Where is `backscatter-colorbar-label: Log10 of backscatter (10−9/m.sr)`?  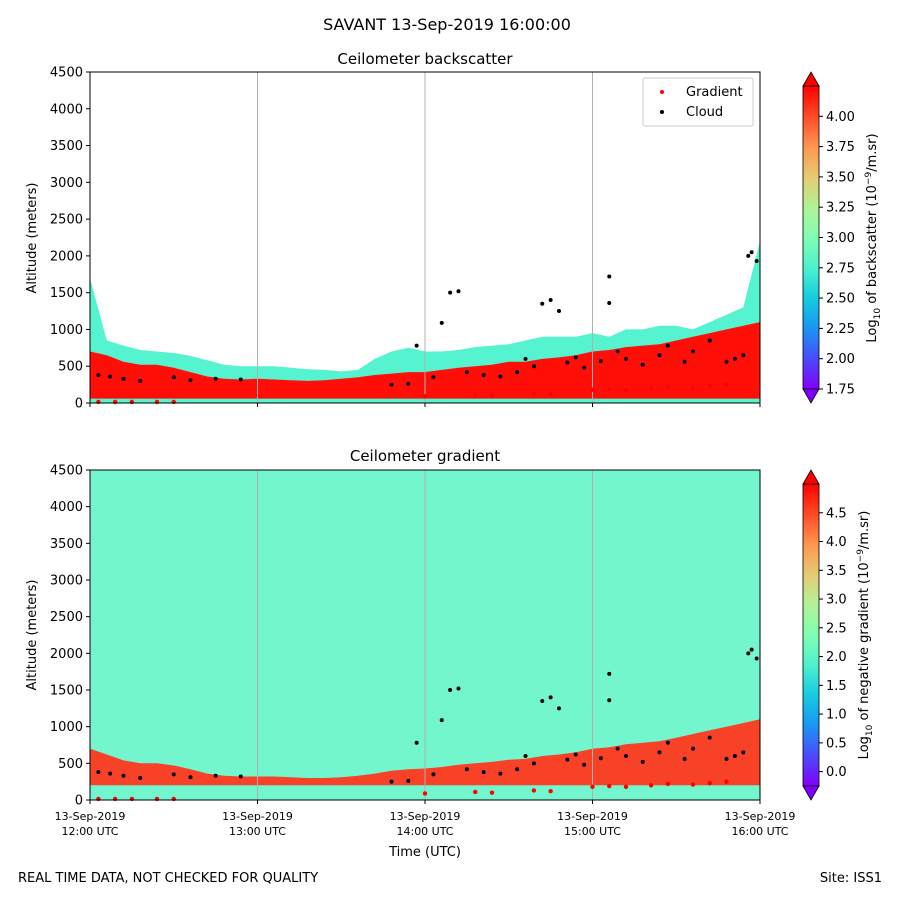
backscatter-colorbar-label: Log10 of backscatter (10−9/m.sr) is located at coordinates (873, 237).